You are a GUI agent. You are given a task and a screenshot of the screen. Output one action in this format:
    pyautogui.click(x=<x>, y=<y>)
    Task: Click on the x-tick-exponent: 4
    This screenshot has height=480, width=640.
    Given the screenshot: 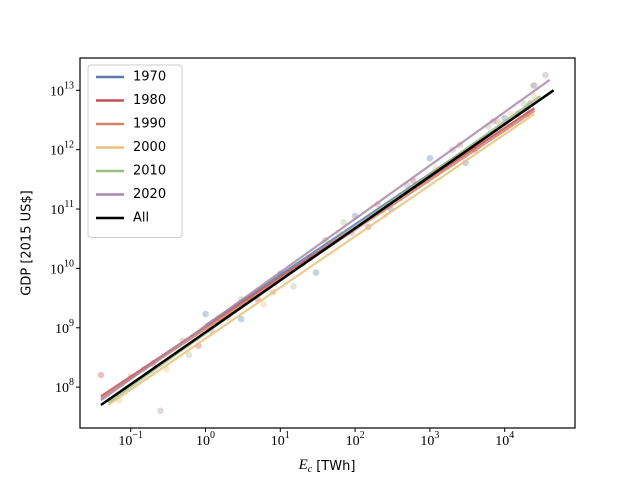 What is the action you would take?
    pyautogui.click(x=511, y=435)
    